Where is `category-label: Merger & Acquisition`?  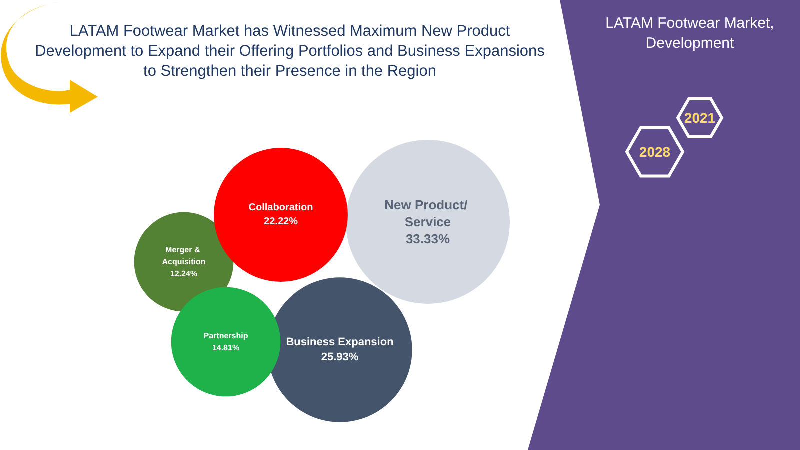
category-label: Merger & Acquisition is located at coordinates (184, 256).